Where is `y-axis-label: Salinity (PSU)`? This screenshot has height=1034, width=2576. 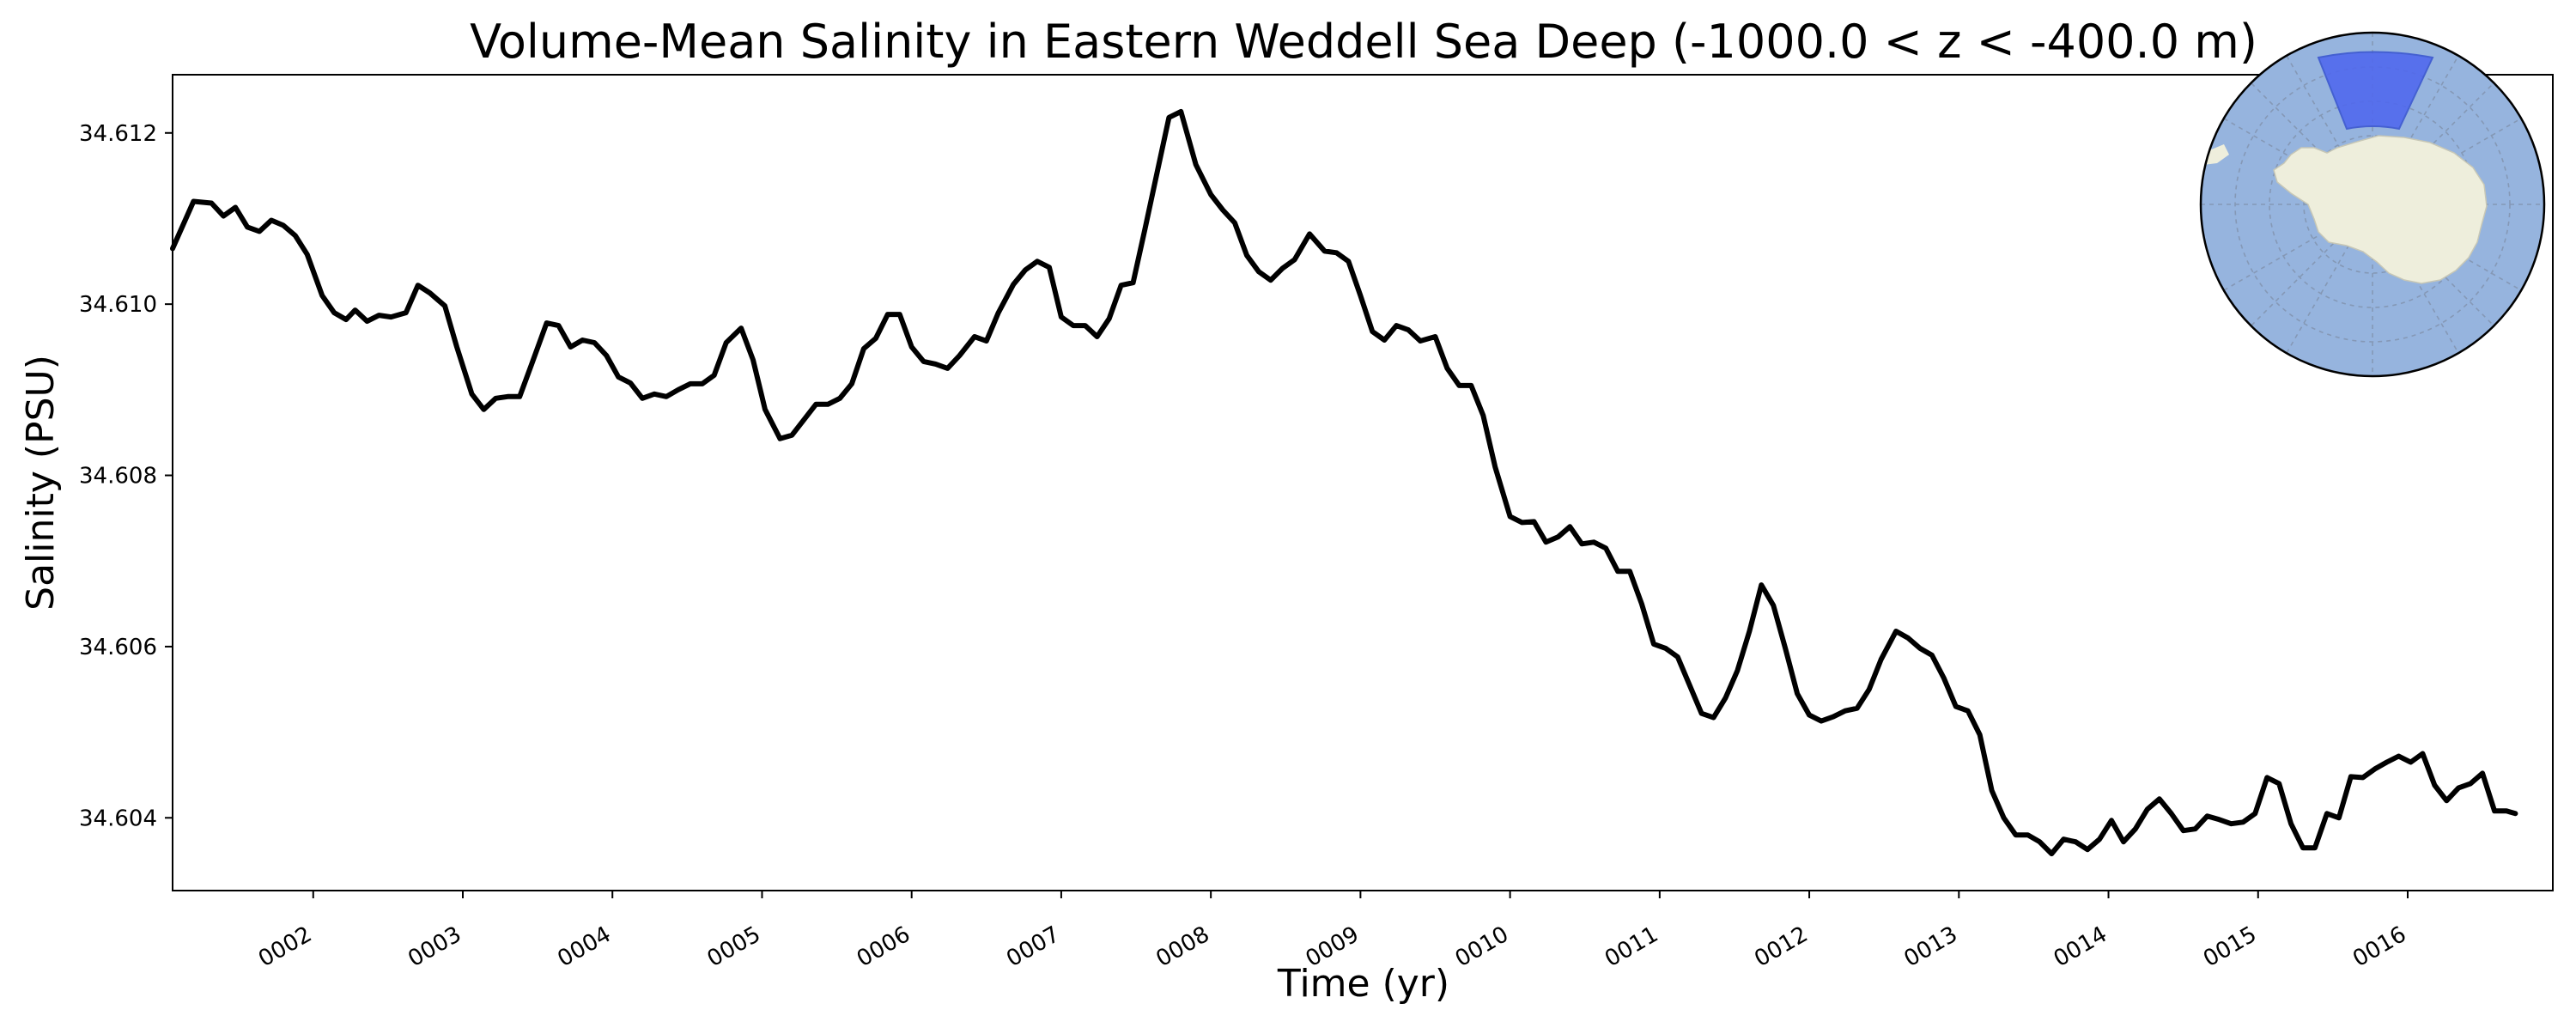 y-axis-label: Salinity (PSU) is located at coordinates (41, 483).